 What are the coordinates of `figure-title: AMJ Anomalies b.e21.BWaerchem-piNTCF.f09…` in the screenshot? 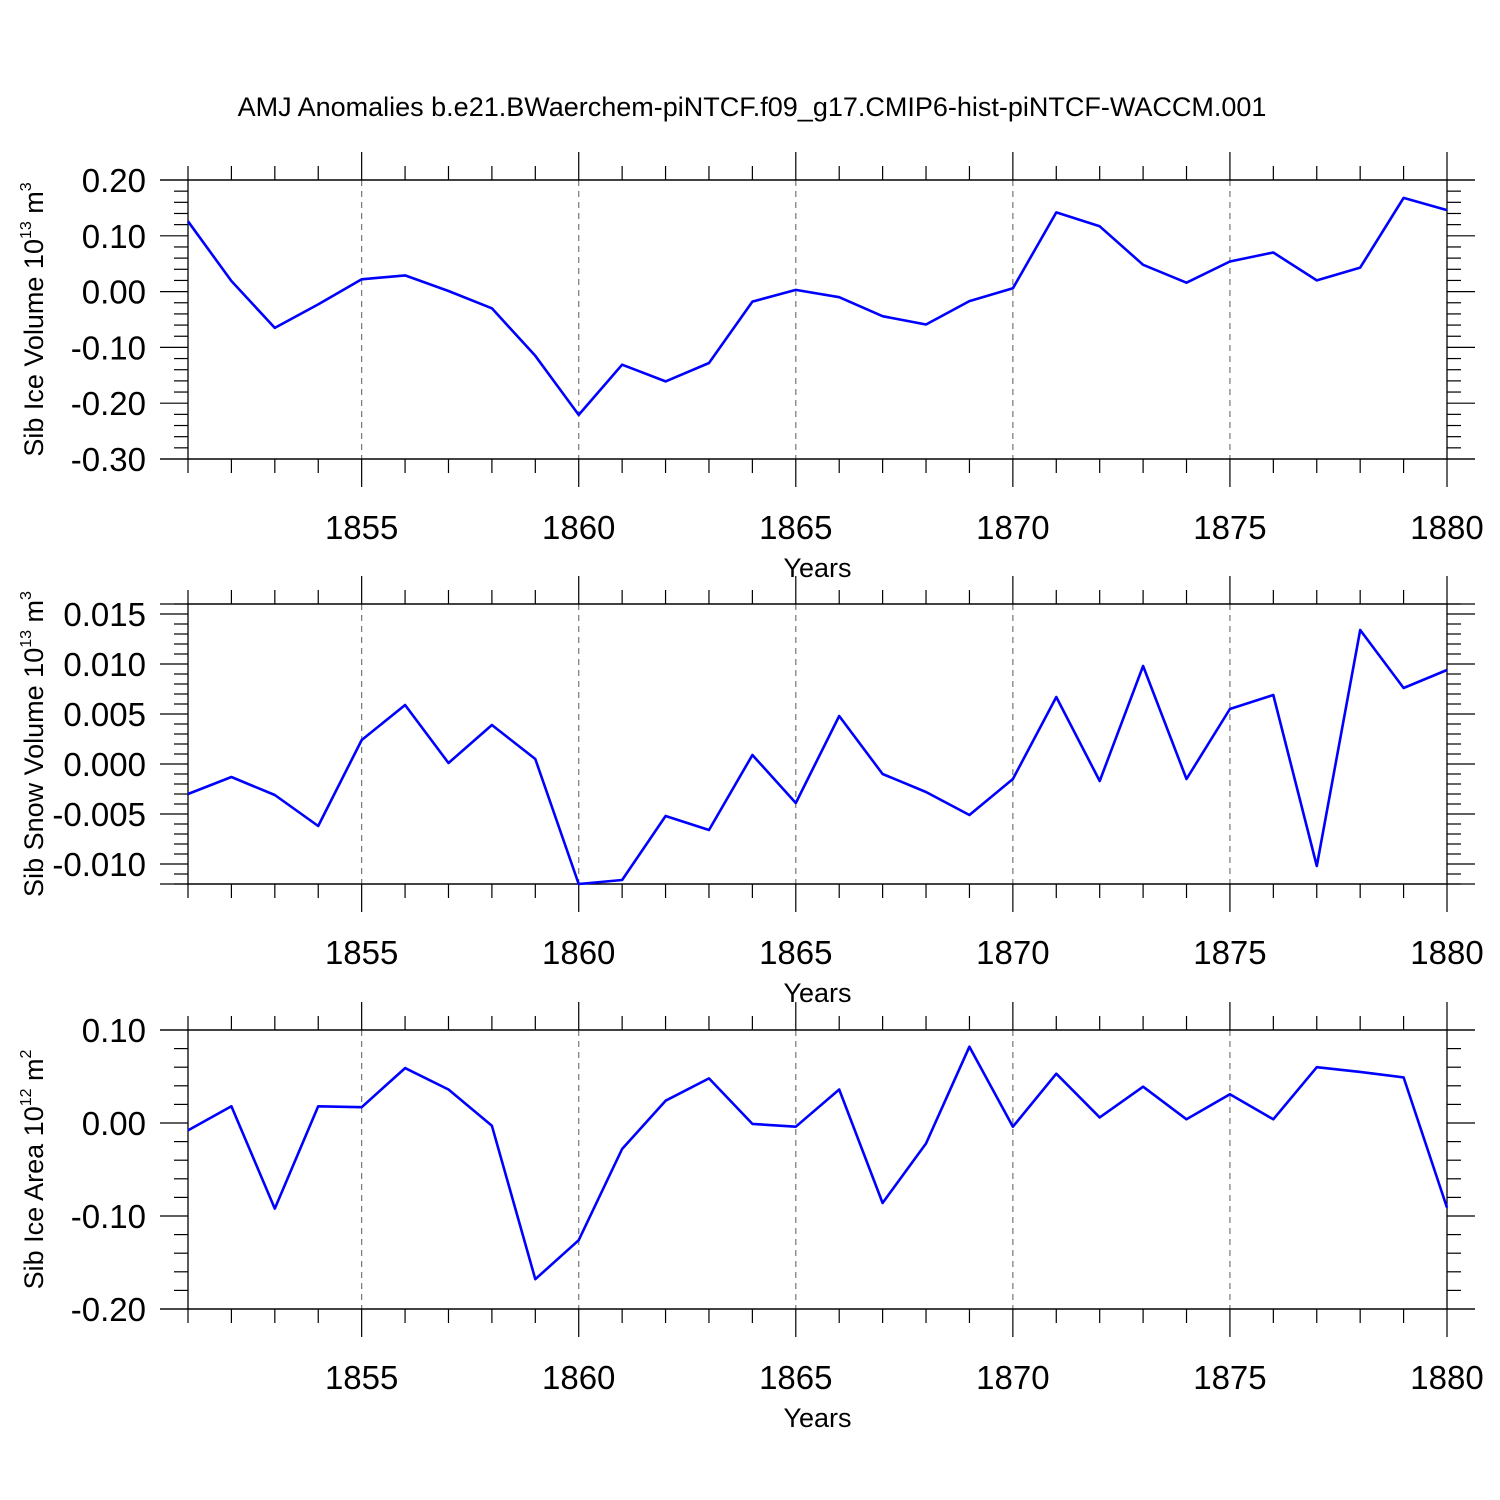 It's located at (752, 107).